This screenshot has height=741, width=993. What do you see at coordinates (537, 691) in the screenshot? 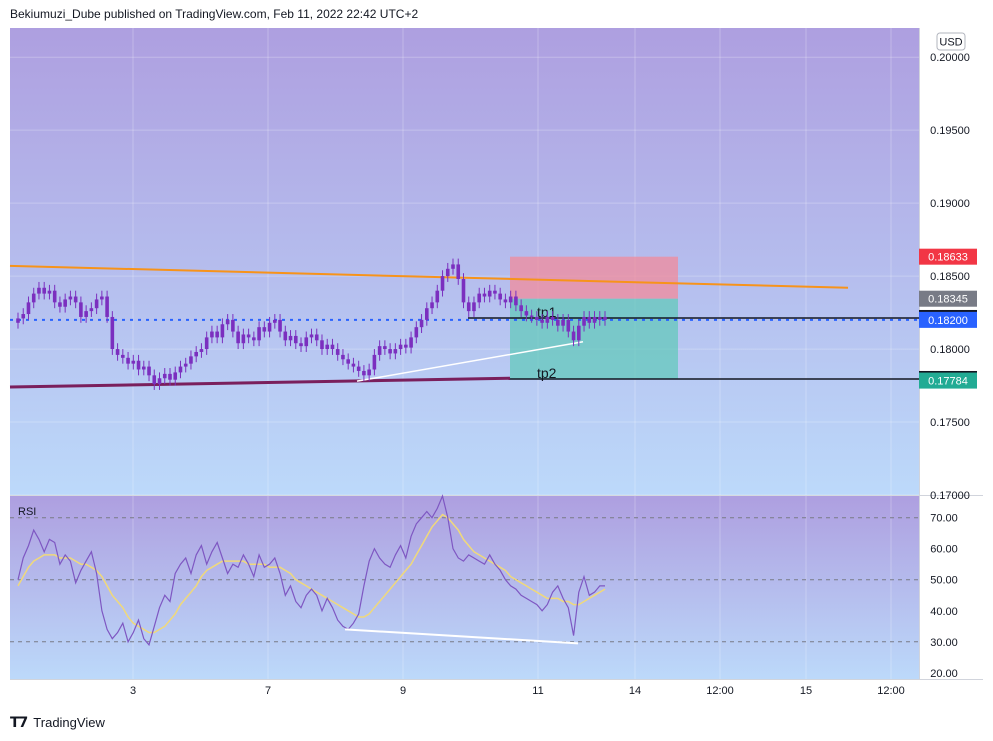
I see `x-tick-label: 11` at bounding box center [537, 691].